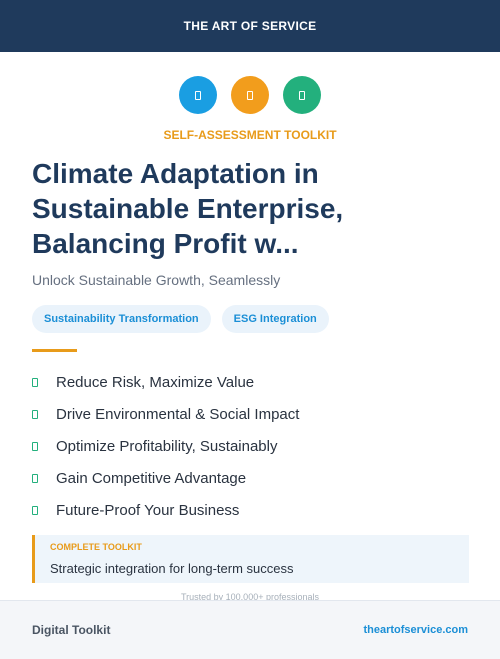  What do you see at coordinates (250, 629) in the screenshot?
I see `footer: Digital Toolkit theartofservice.com` at bounding box center [250, 629].